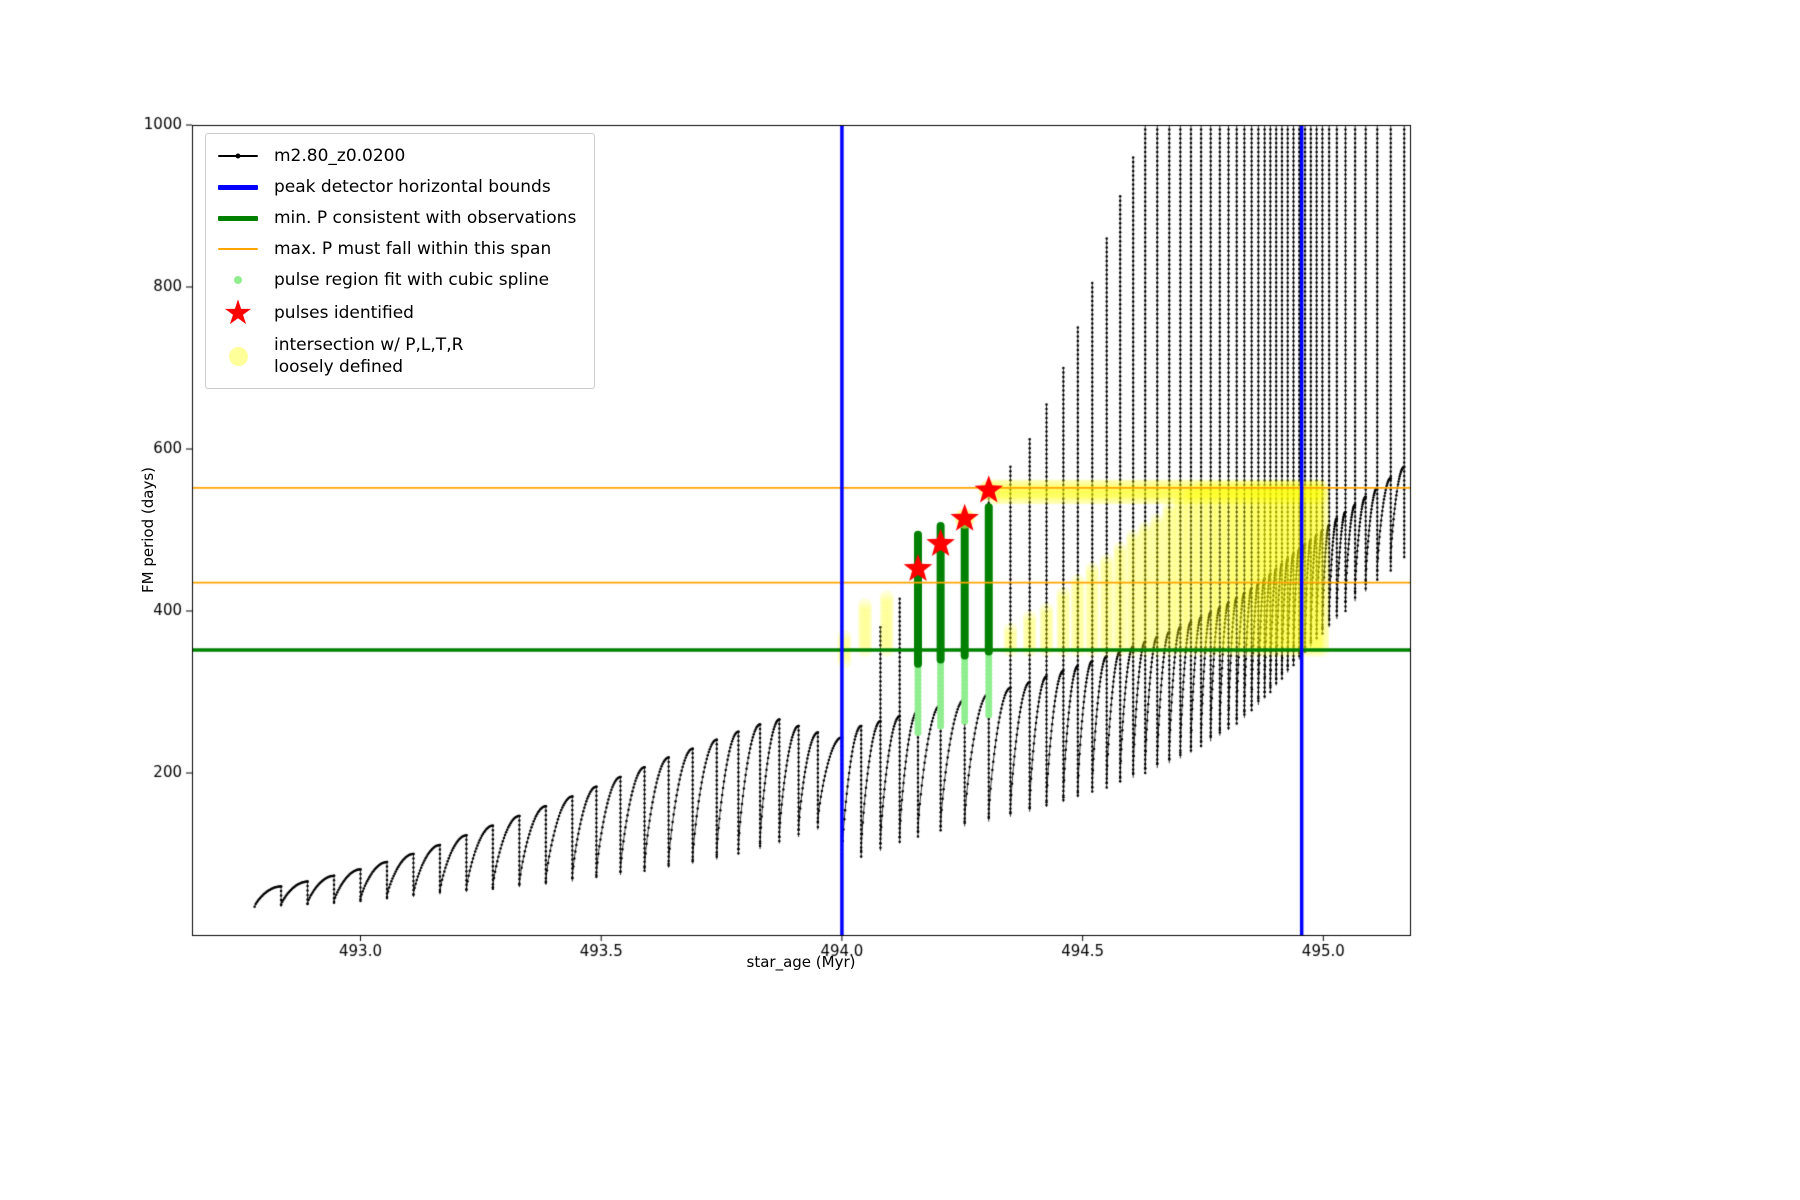  I want to click on legend-item-label: min. P consistent with observations, so click(425, 217).